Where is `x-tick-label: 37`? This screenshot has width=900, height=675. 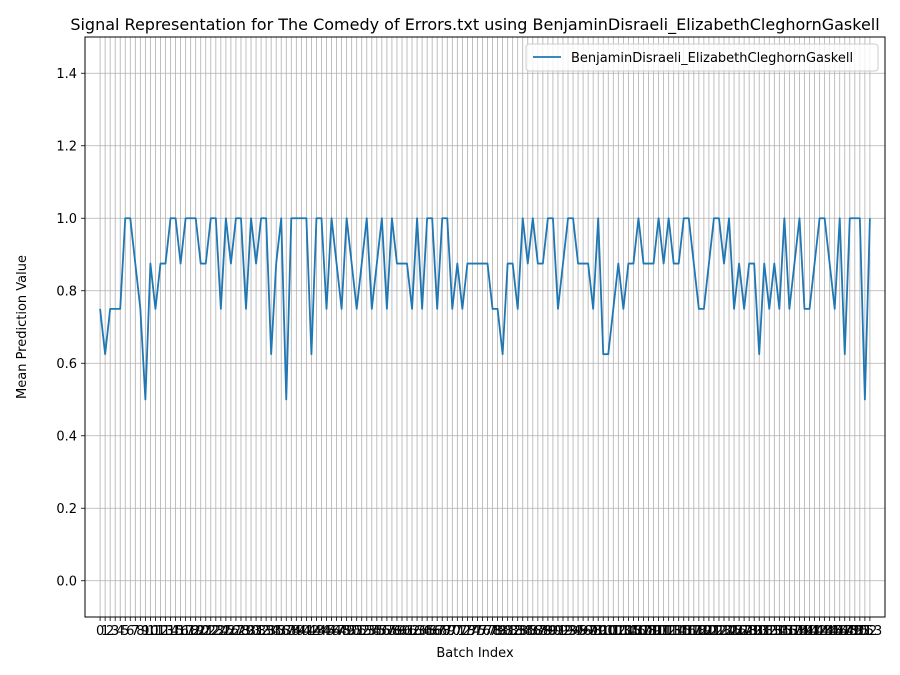
x-tick-label: 37 is located at coordinates (286, 631).